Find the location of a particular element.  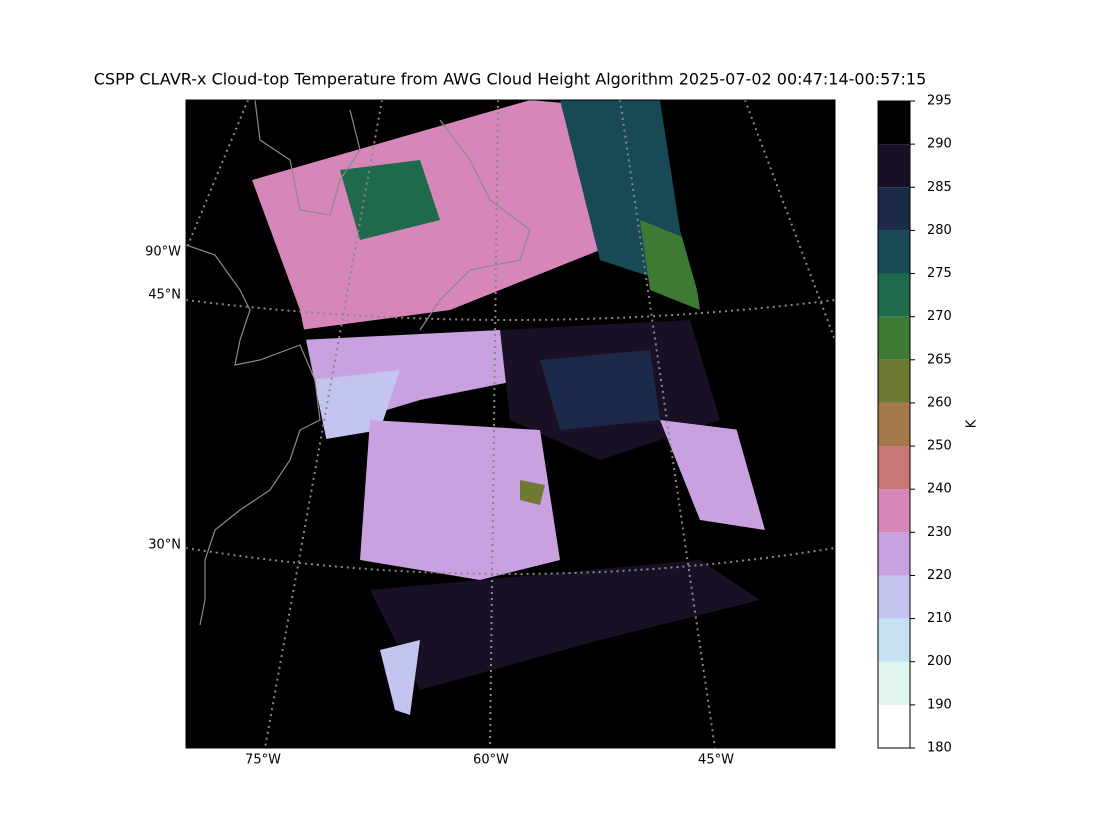

colorbar-label: K is located at coordinates (972, 423).